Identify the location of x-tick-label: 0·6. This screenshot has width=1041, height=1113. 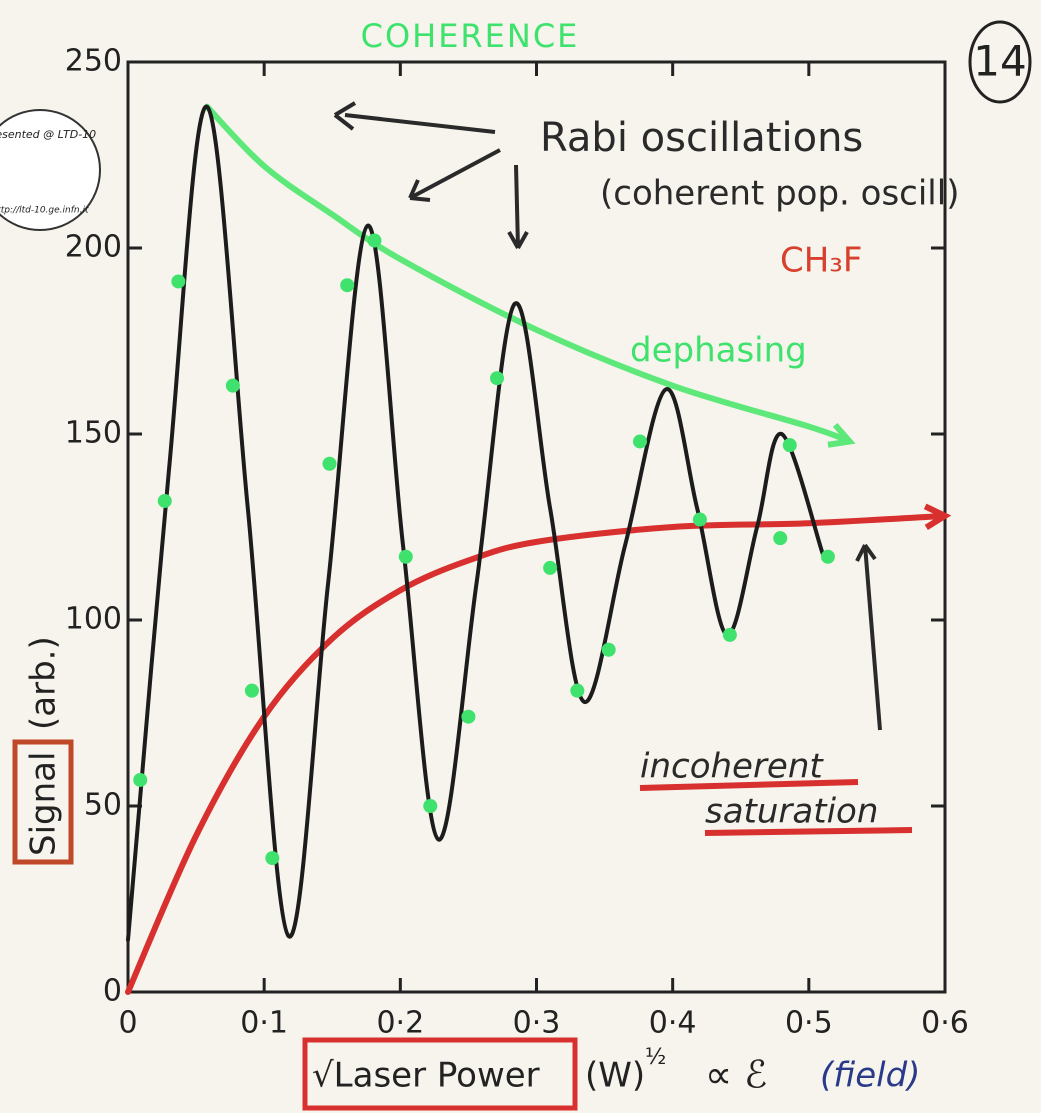
(945, 1023).